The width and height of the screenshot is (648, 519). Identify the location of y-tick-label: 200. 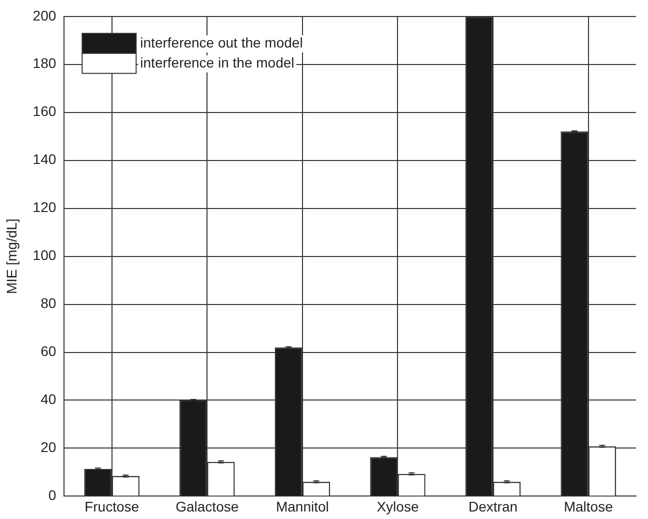
(44, 15).